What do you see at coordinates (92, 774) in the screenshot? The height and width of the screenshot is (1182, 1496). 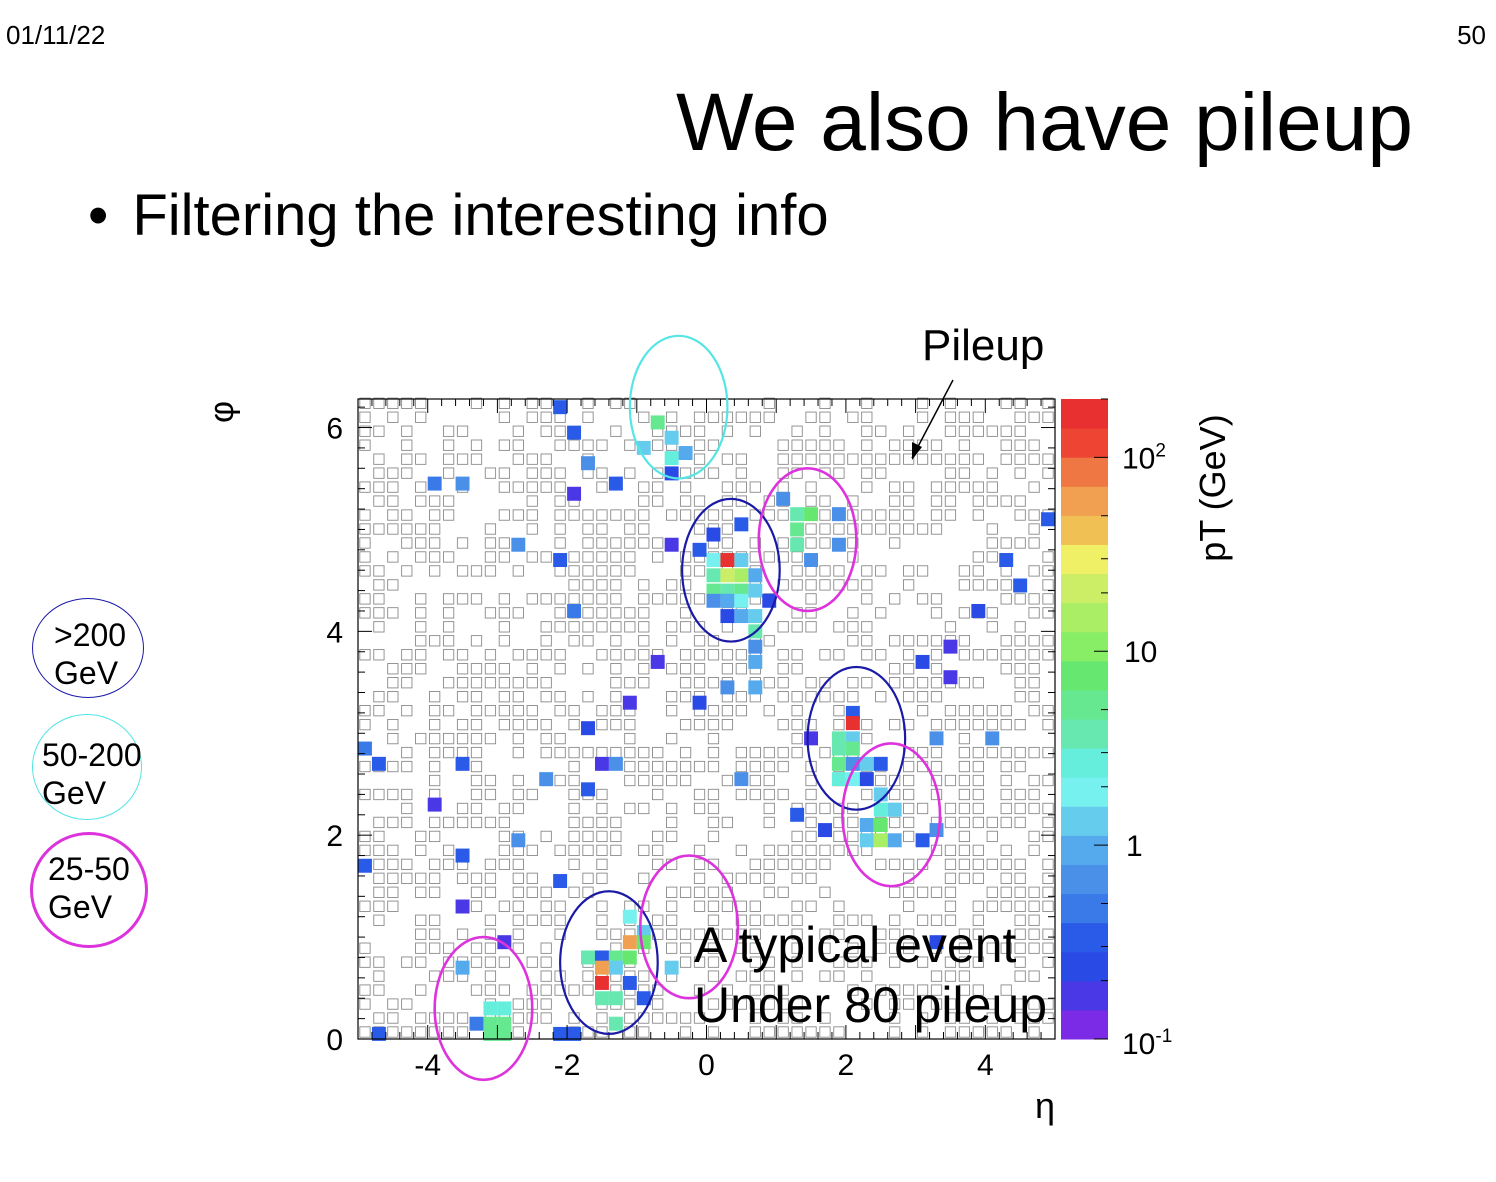 I see `legend-label-50-200: 50-200 GeV` at bounding box center [92, 774].